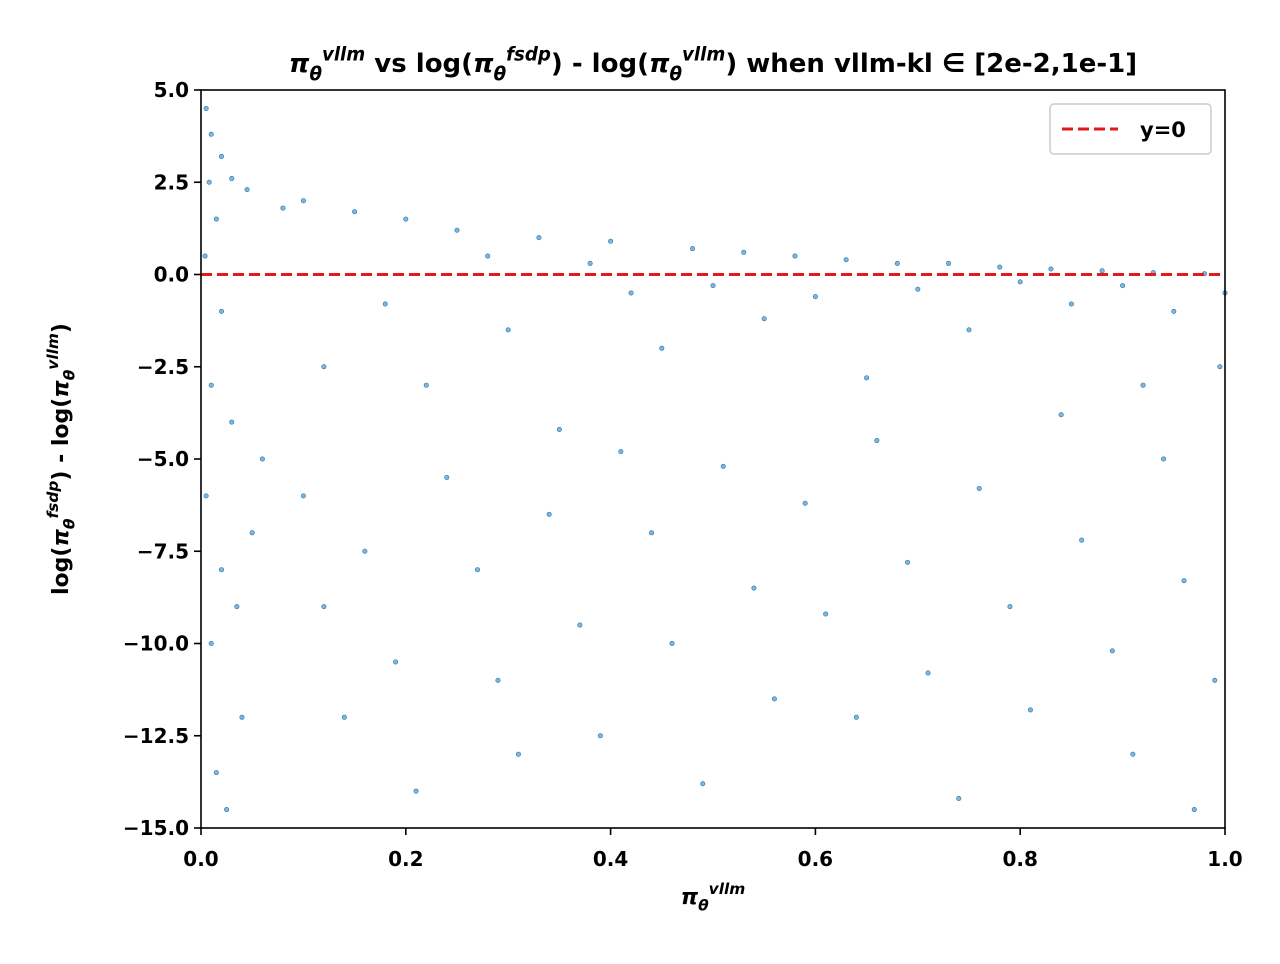 This screenshot has height=964, width=1280. Describe the element at coordinates (610, 859) in the screenshot. I see `x-tick-label: 0.4` at that location.